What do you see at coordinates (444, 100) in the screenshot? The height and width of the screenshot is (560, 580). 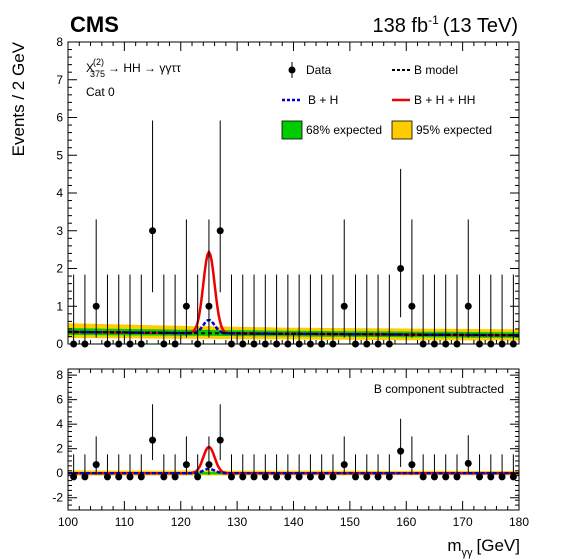 I see `legend-b-plus-h-plus-hh-label: B + H + HH` at bounding box center [444, 100].